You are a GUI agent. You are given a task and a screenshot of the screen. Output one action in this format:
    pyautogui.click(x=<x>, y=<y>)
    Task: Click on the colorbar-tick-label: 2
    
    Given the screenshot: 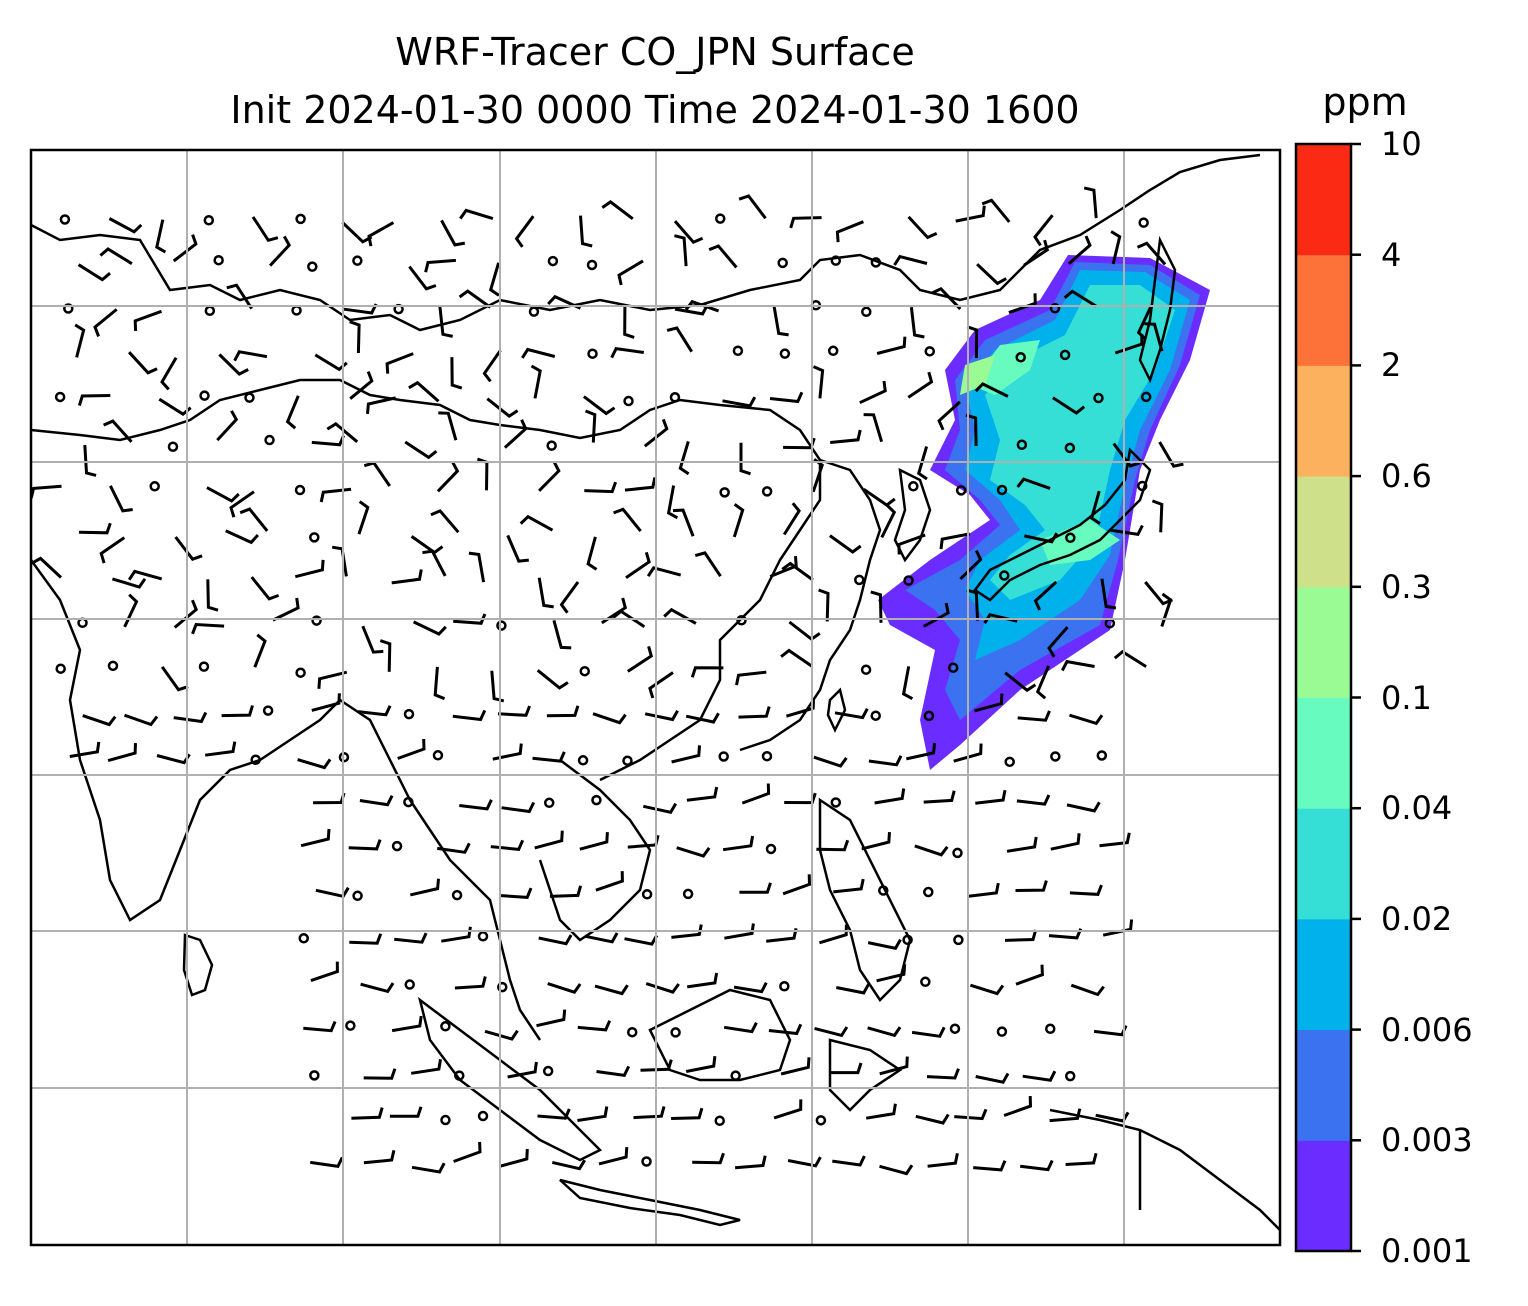 What is the action you would take?
    pyautogui.click(x=1391, y=365)
    